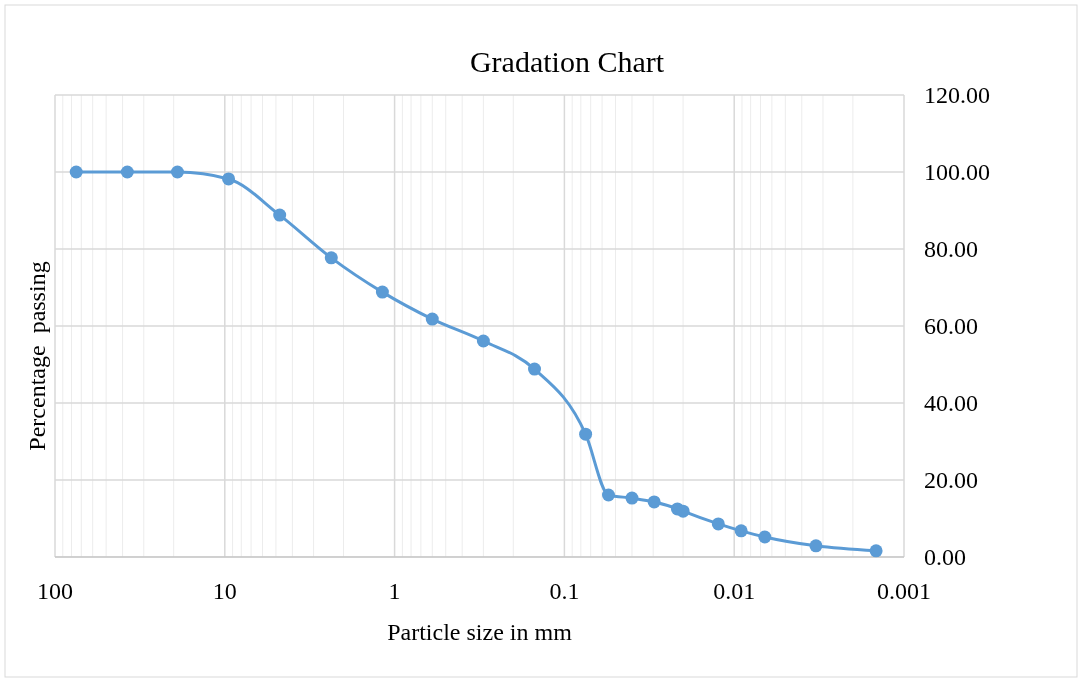  I want to click on x-tick-label: 0.01, so click(734, 591).